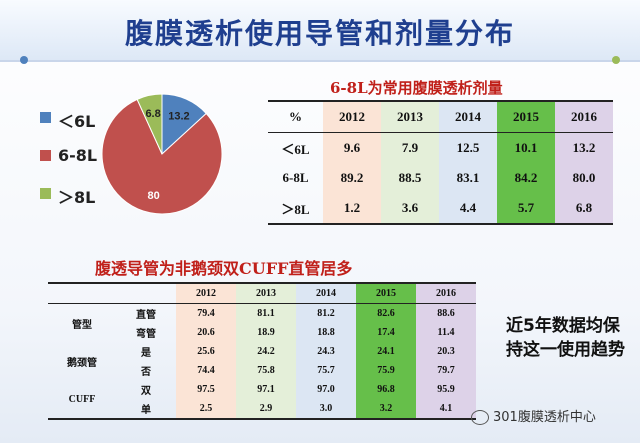  Describe the element at coordinates (146, 353) in the screenshot. I see `row-label: 是` at that location.